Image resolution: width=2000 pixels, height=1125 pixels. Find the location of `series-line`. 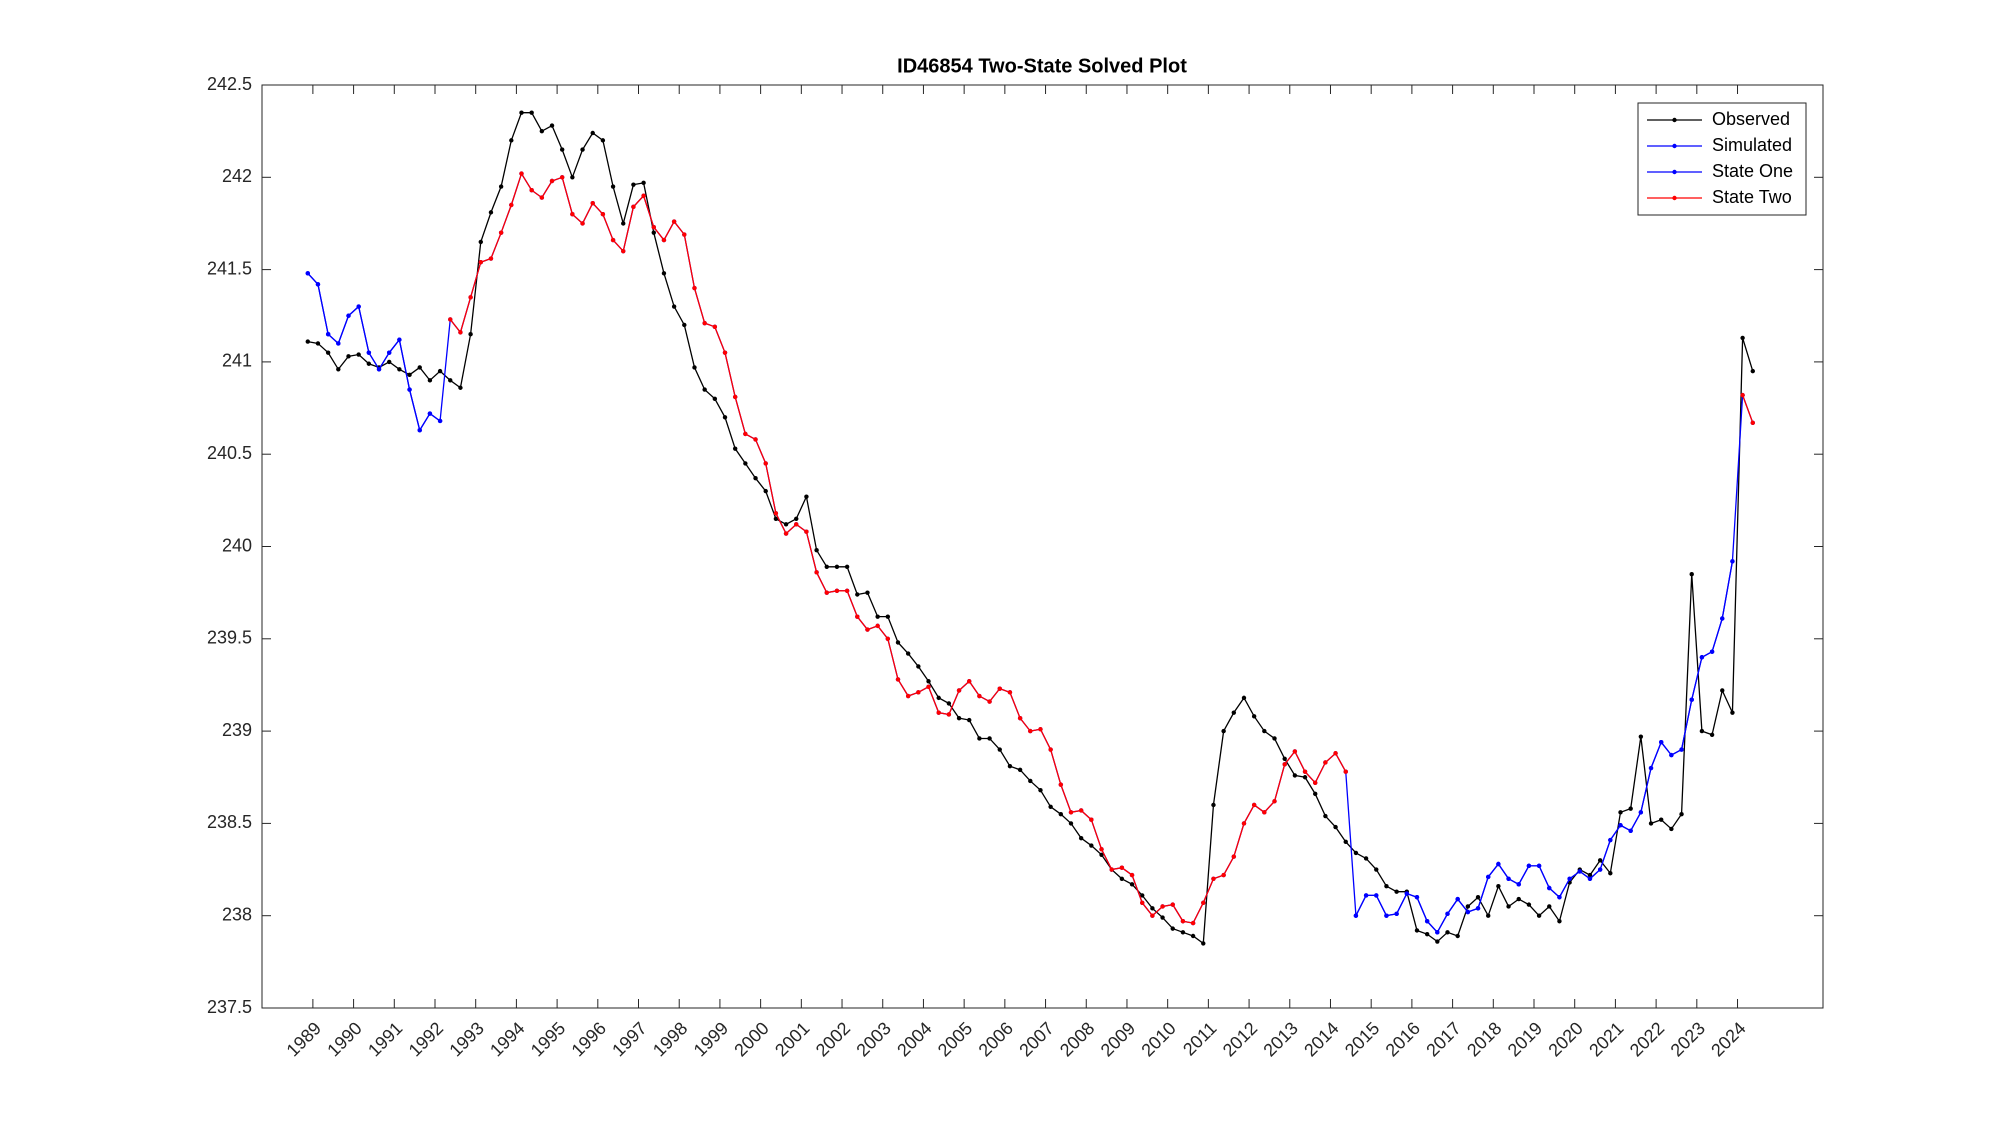

series-line is located at coordinates (1544, 747).